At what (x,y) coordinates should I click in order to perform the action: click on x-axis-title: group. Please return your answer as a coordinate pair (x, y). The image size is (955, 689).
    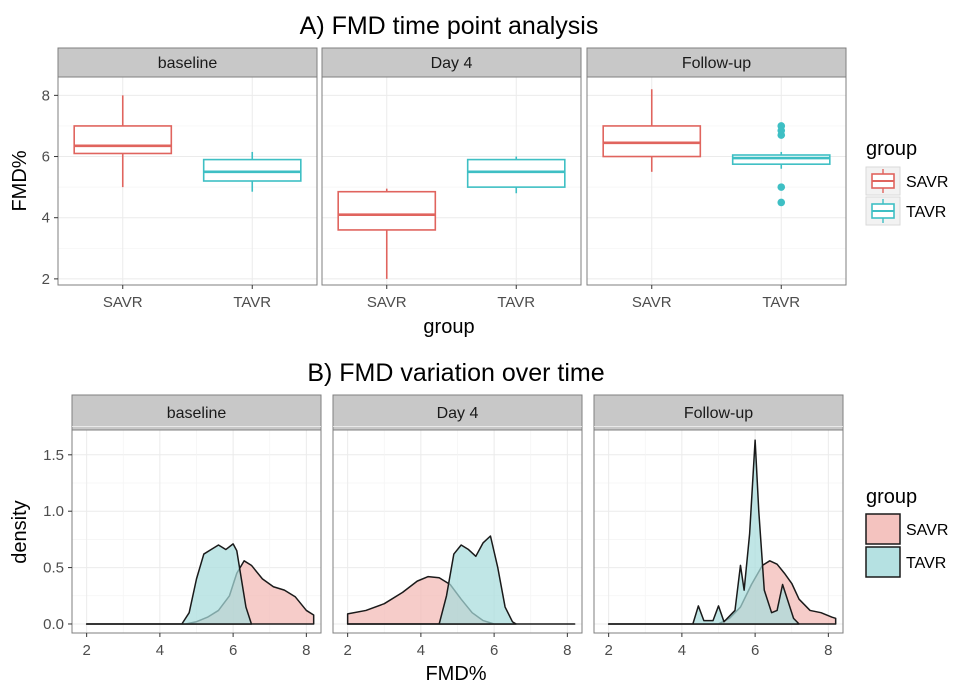
    Looking at the image, I should click on (448, 327).